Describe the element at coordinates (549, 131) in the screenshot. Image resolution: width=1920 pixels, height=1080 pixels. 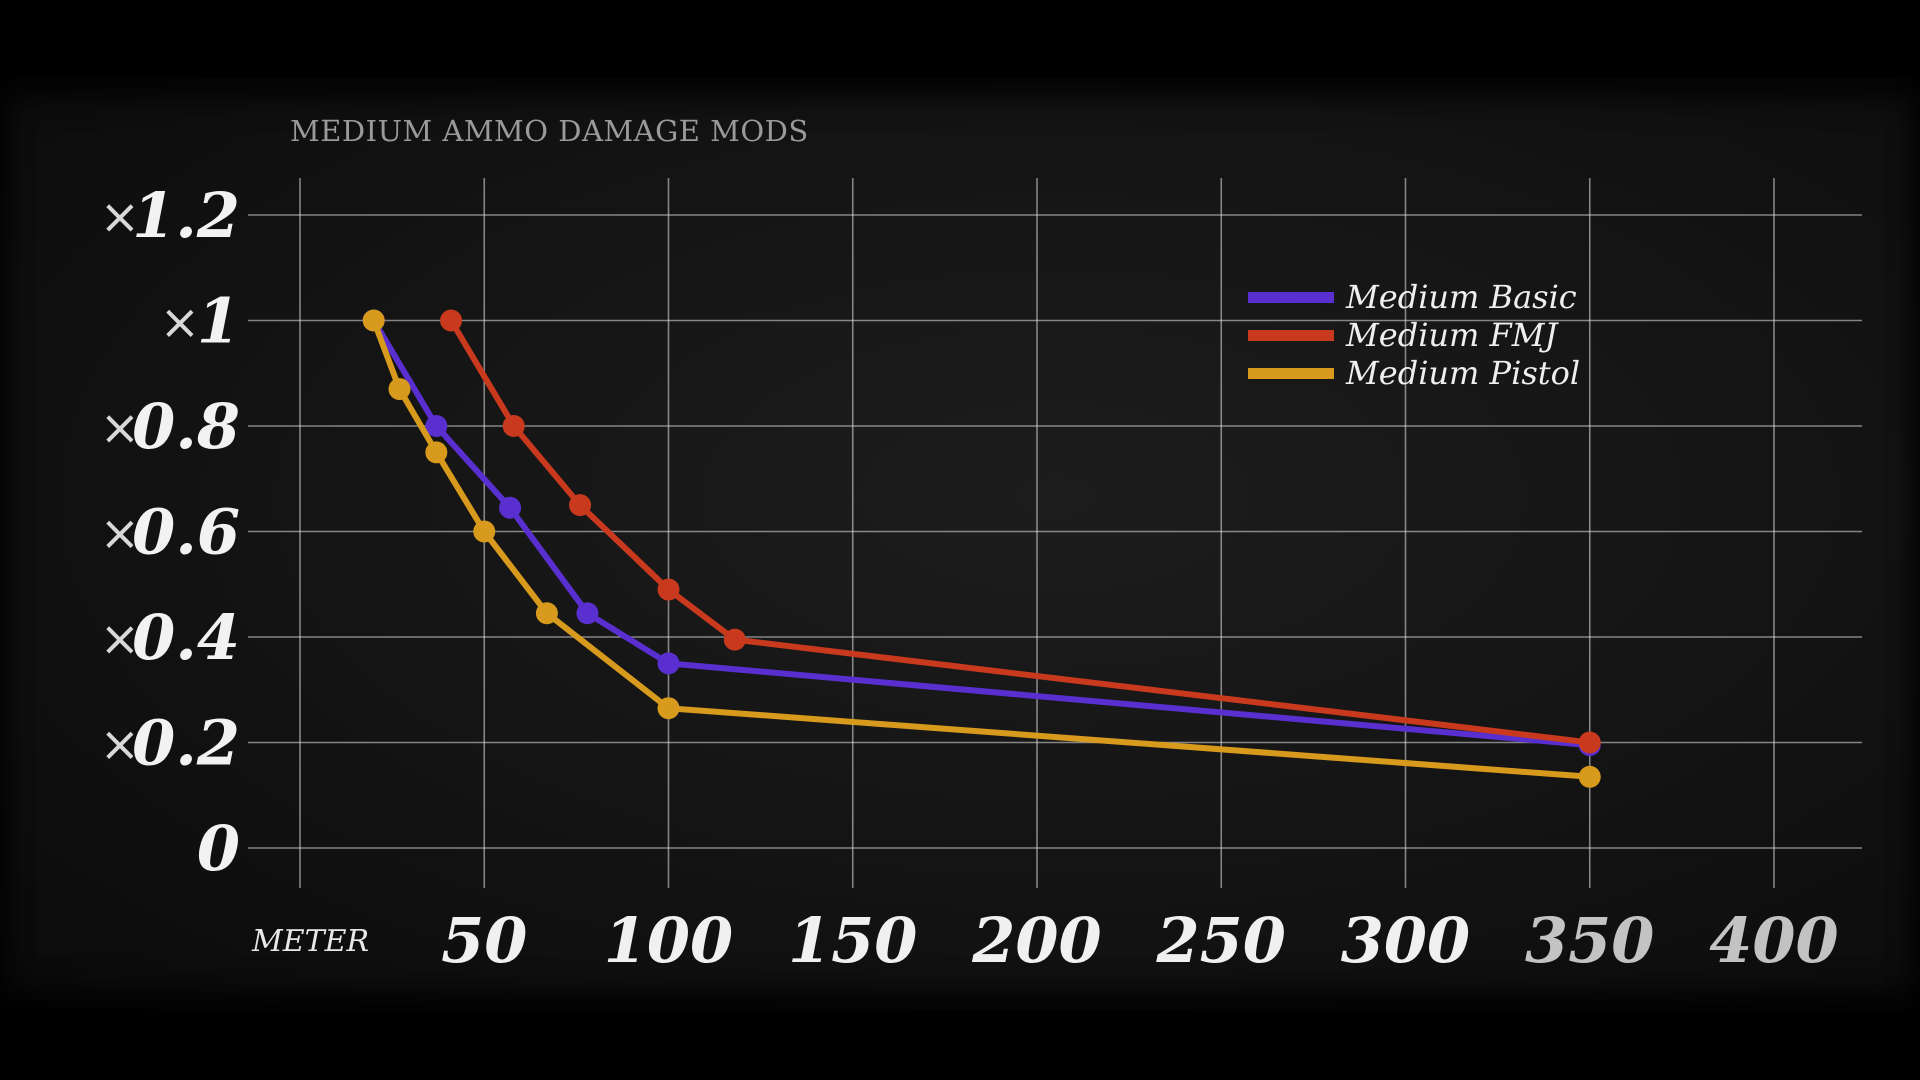
I see `chart-title: MEDIUM AMMO DAMAGE MODS` at that location.